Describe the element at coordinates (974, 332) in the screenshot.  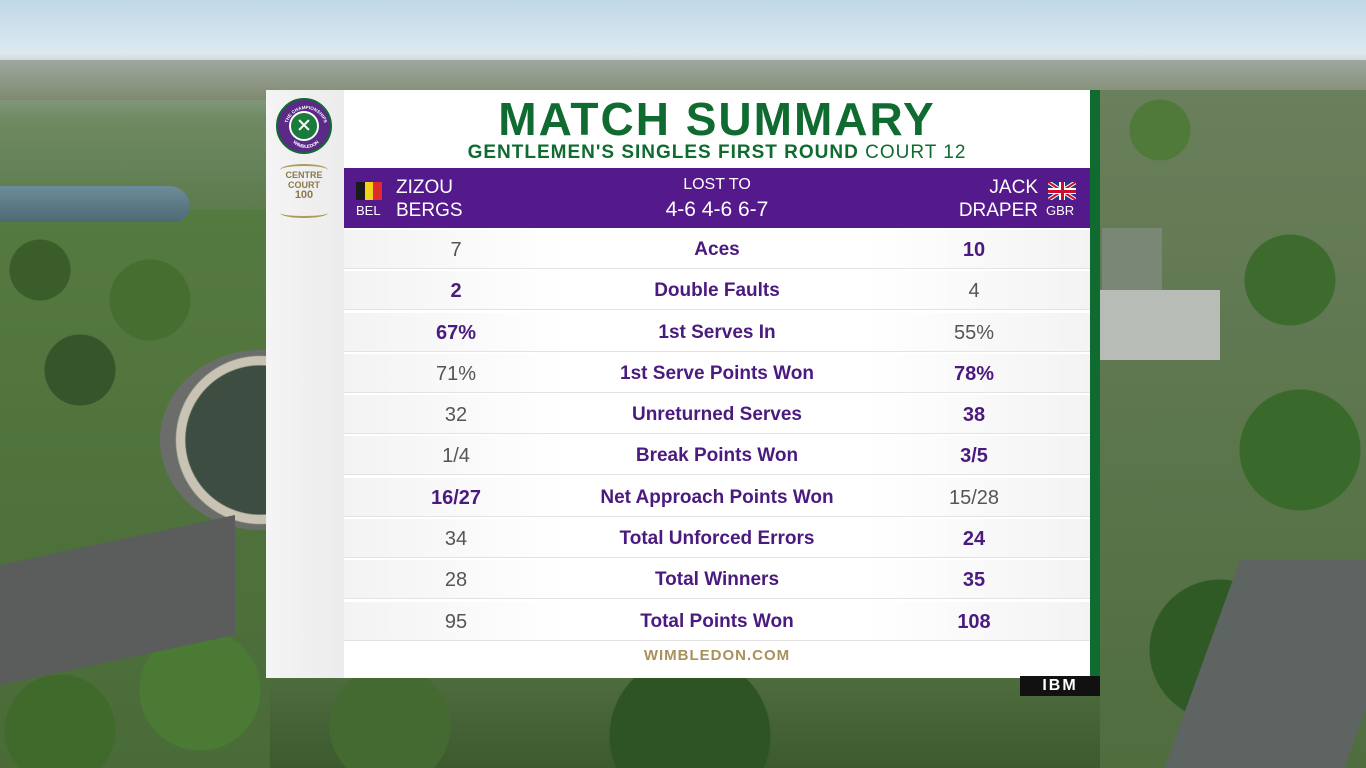
I see `player2-stat-value: 55%` at that location.